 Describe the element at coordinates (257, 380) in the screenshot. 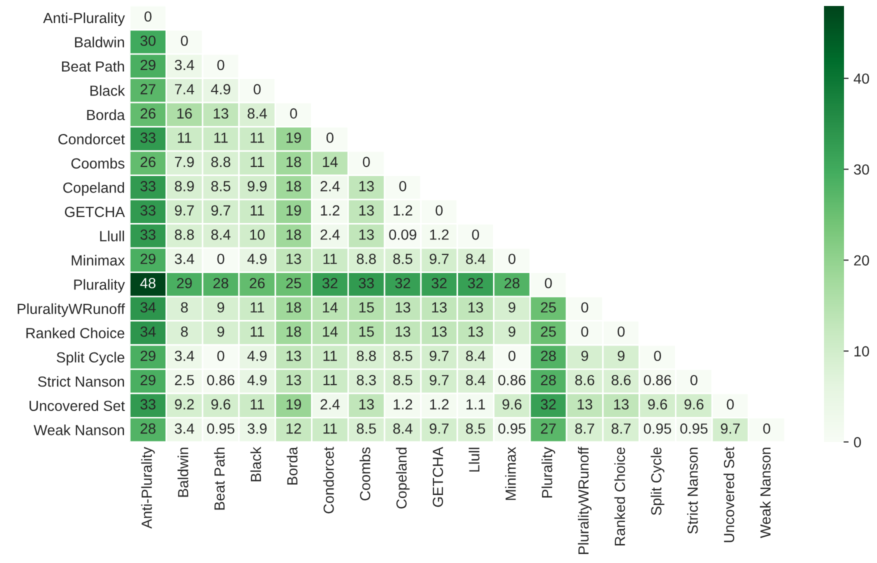

I see `data-label: 4.9` at that location.